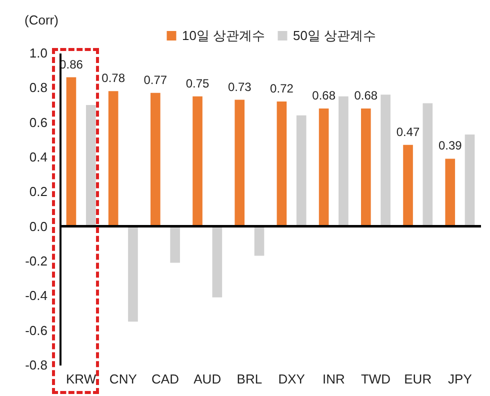  Describe the element at coordinates (460, 379) in the screenshot. I see `x-tick-label: JPY` at that location.